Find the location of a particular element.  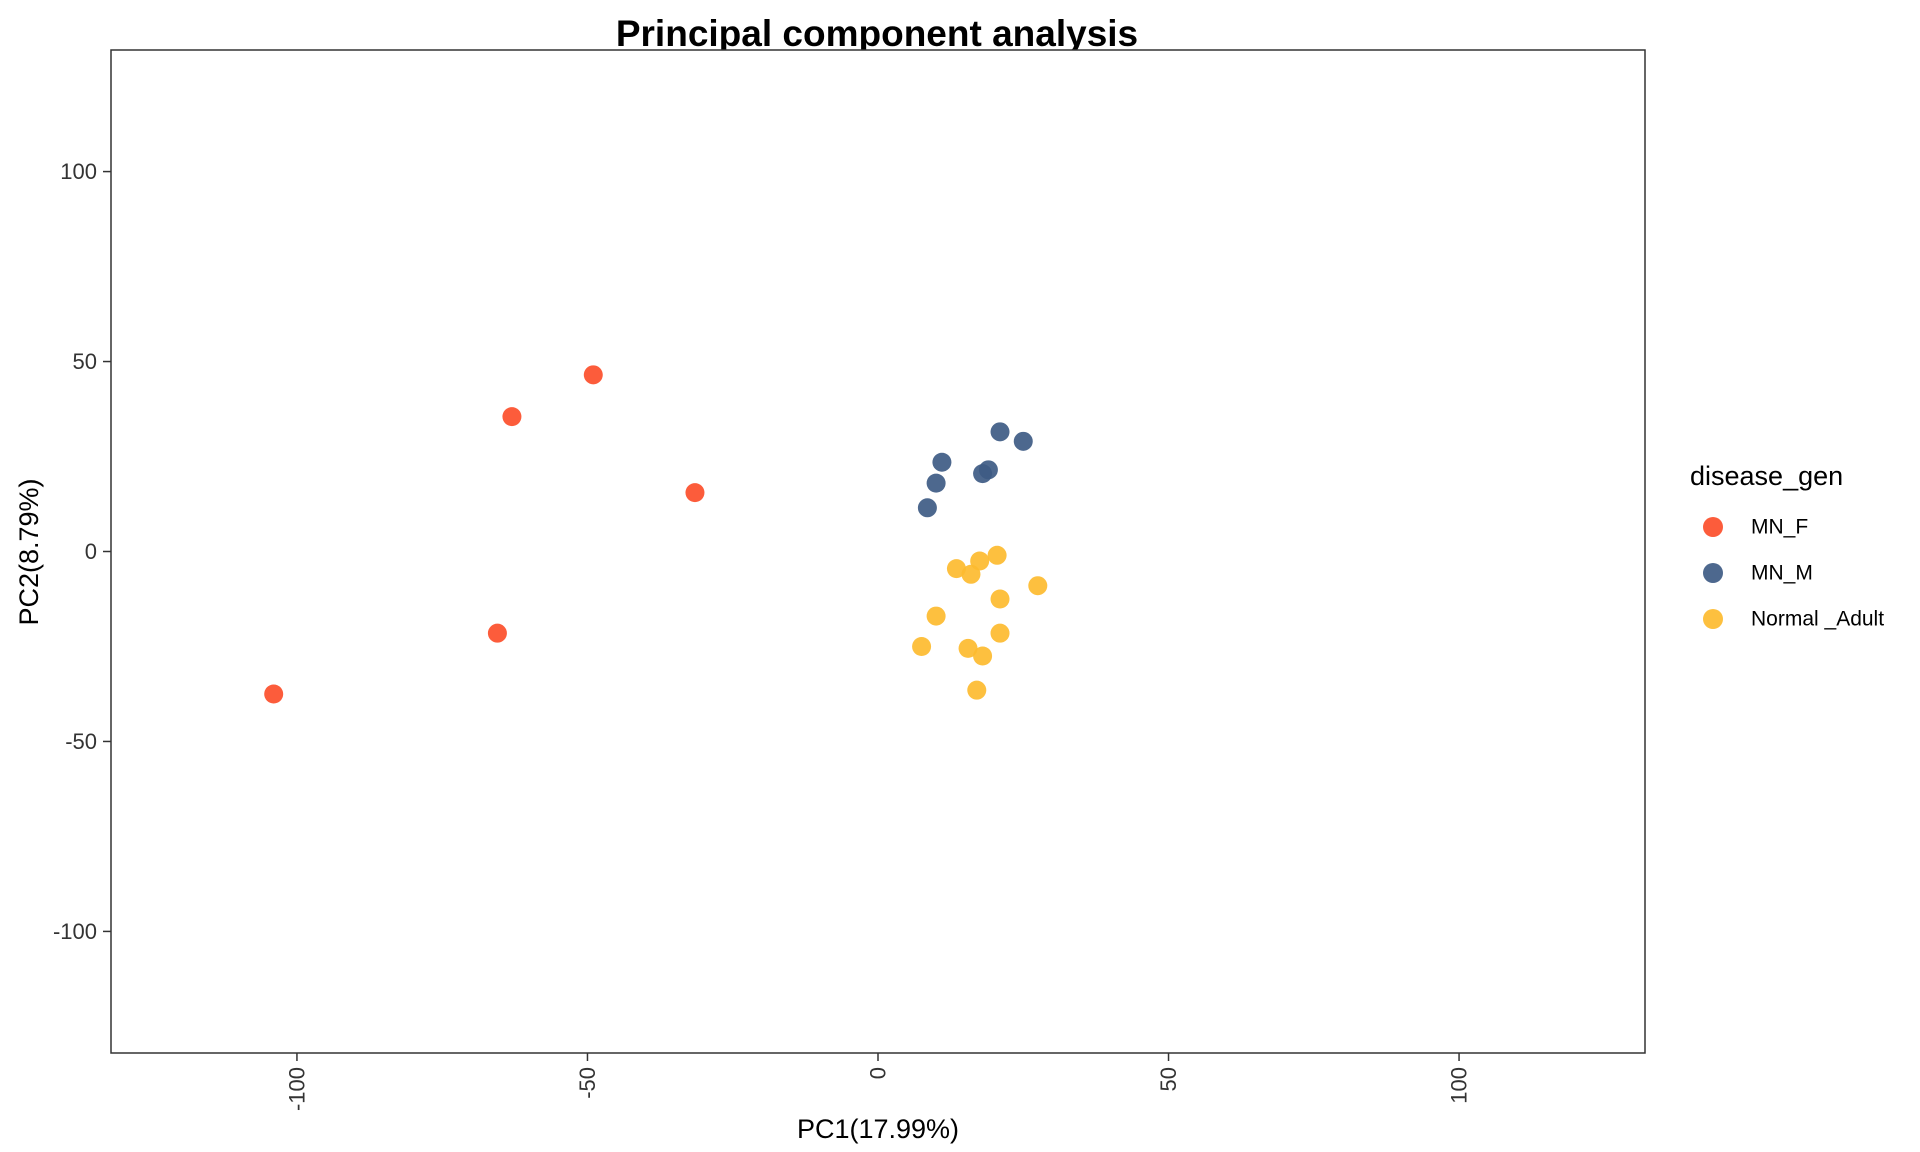

legend-label: Normal _Adult is located at coordinates (1817, 619).